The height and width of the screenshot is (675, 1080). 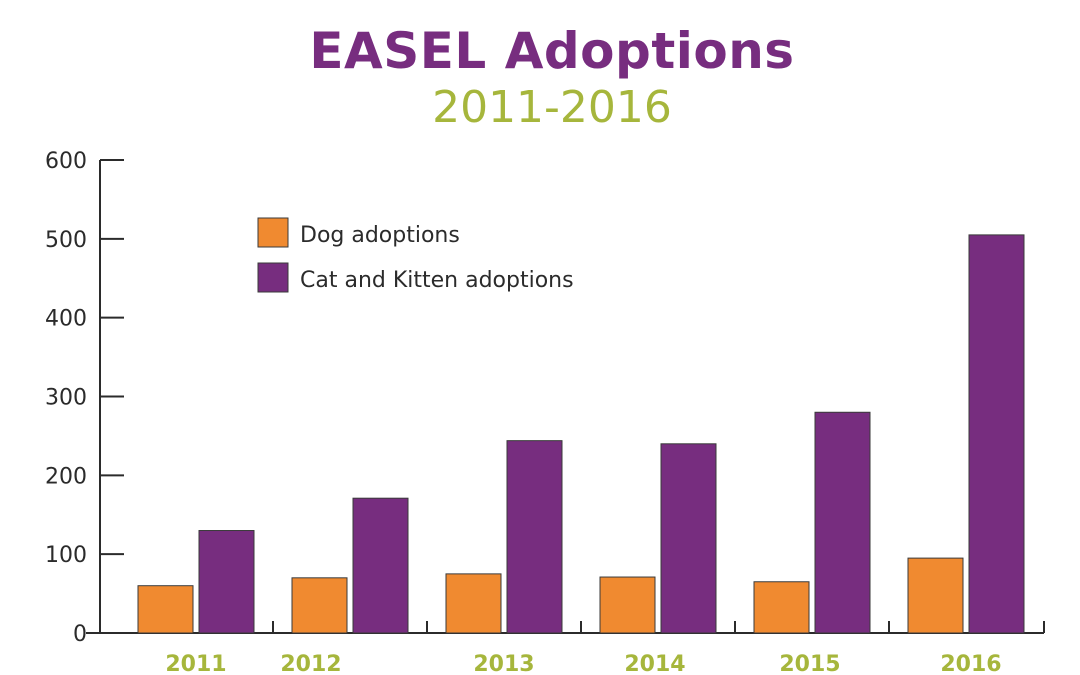 I want to click on bar-dog-2014, so click(x=627, y=605).